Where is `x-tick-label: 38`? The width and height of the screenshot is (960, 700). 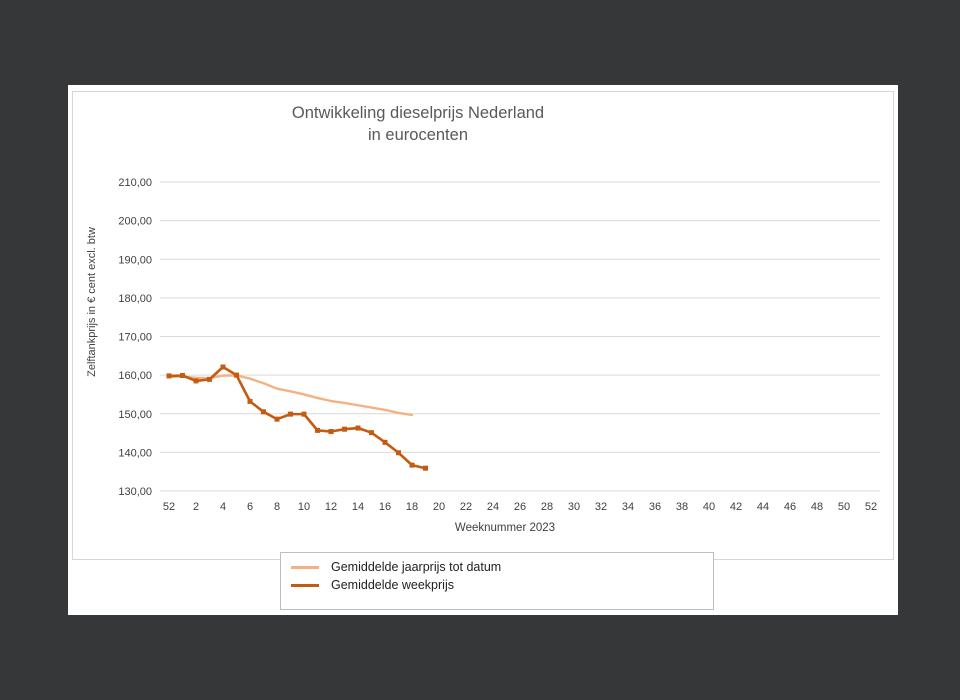
x-tick-label: 38 is located at coordinates (682, 507).